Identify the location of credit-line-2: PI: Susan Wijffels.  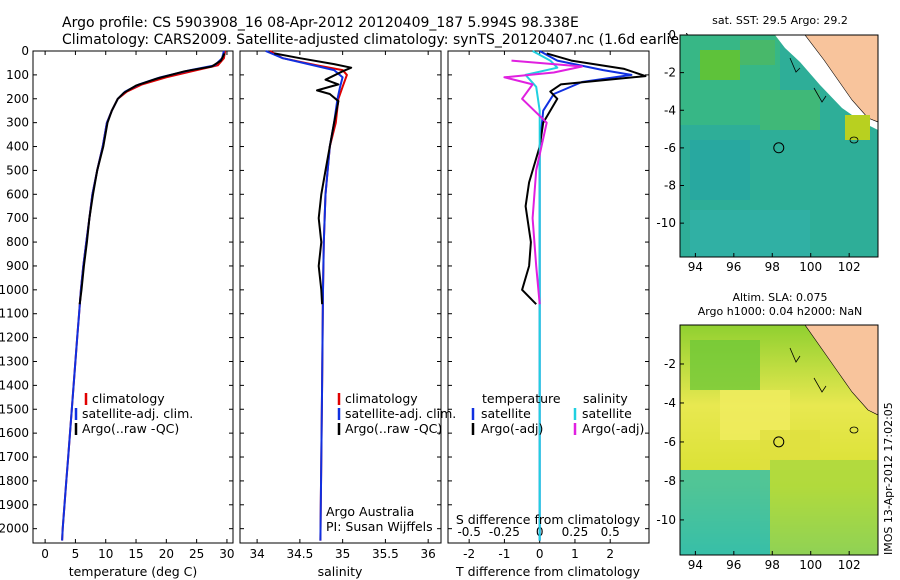
(379, 526).